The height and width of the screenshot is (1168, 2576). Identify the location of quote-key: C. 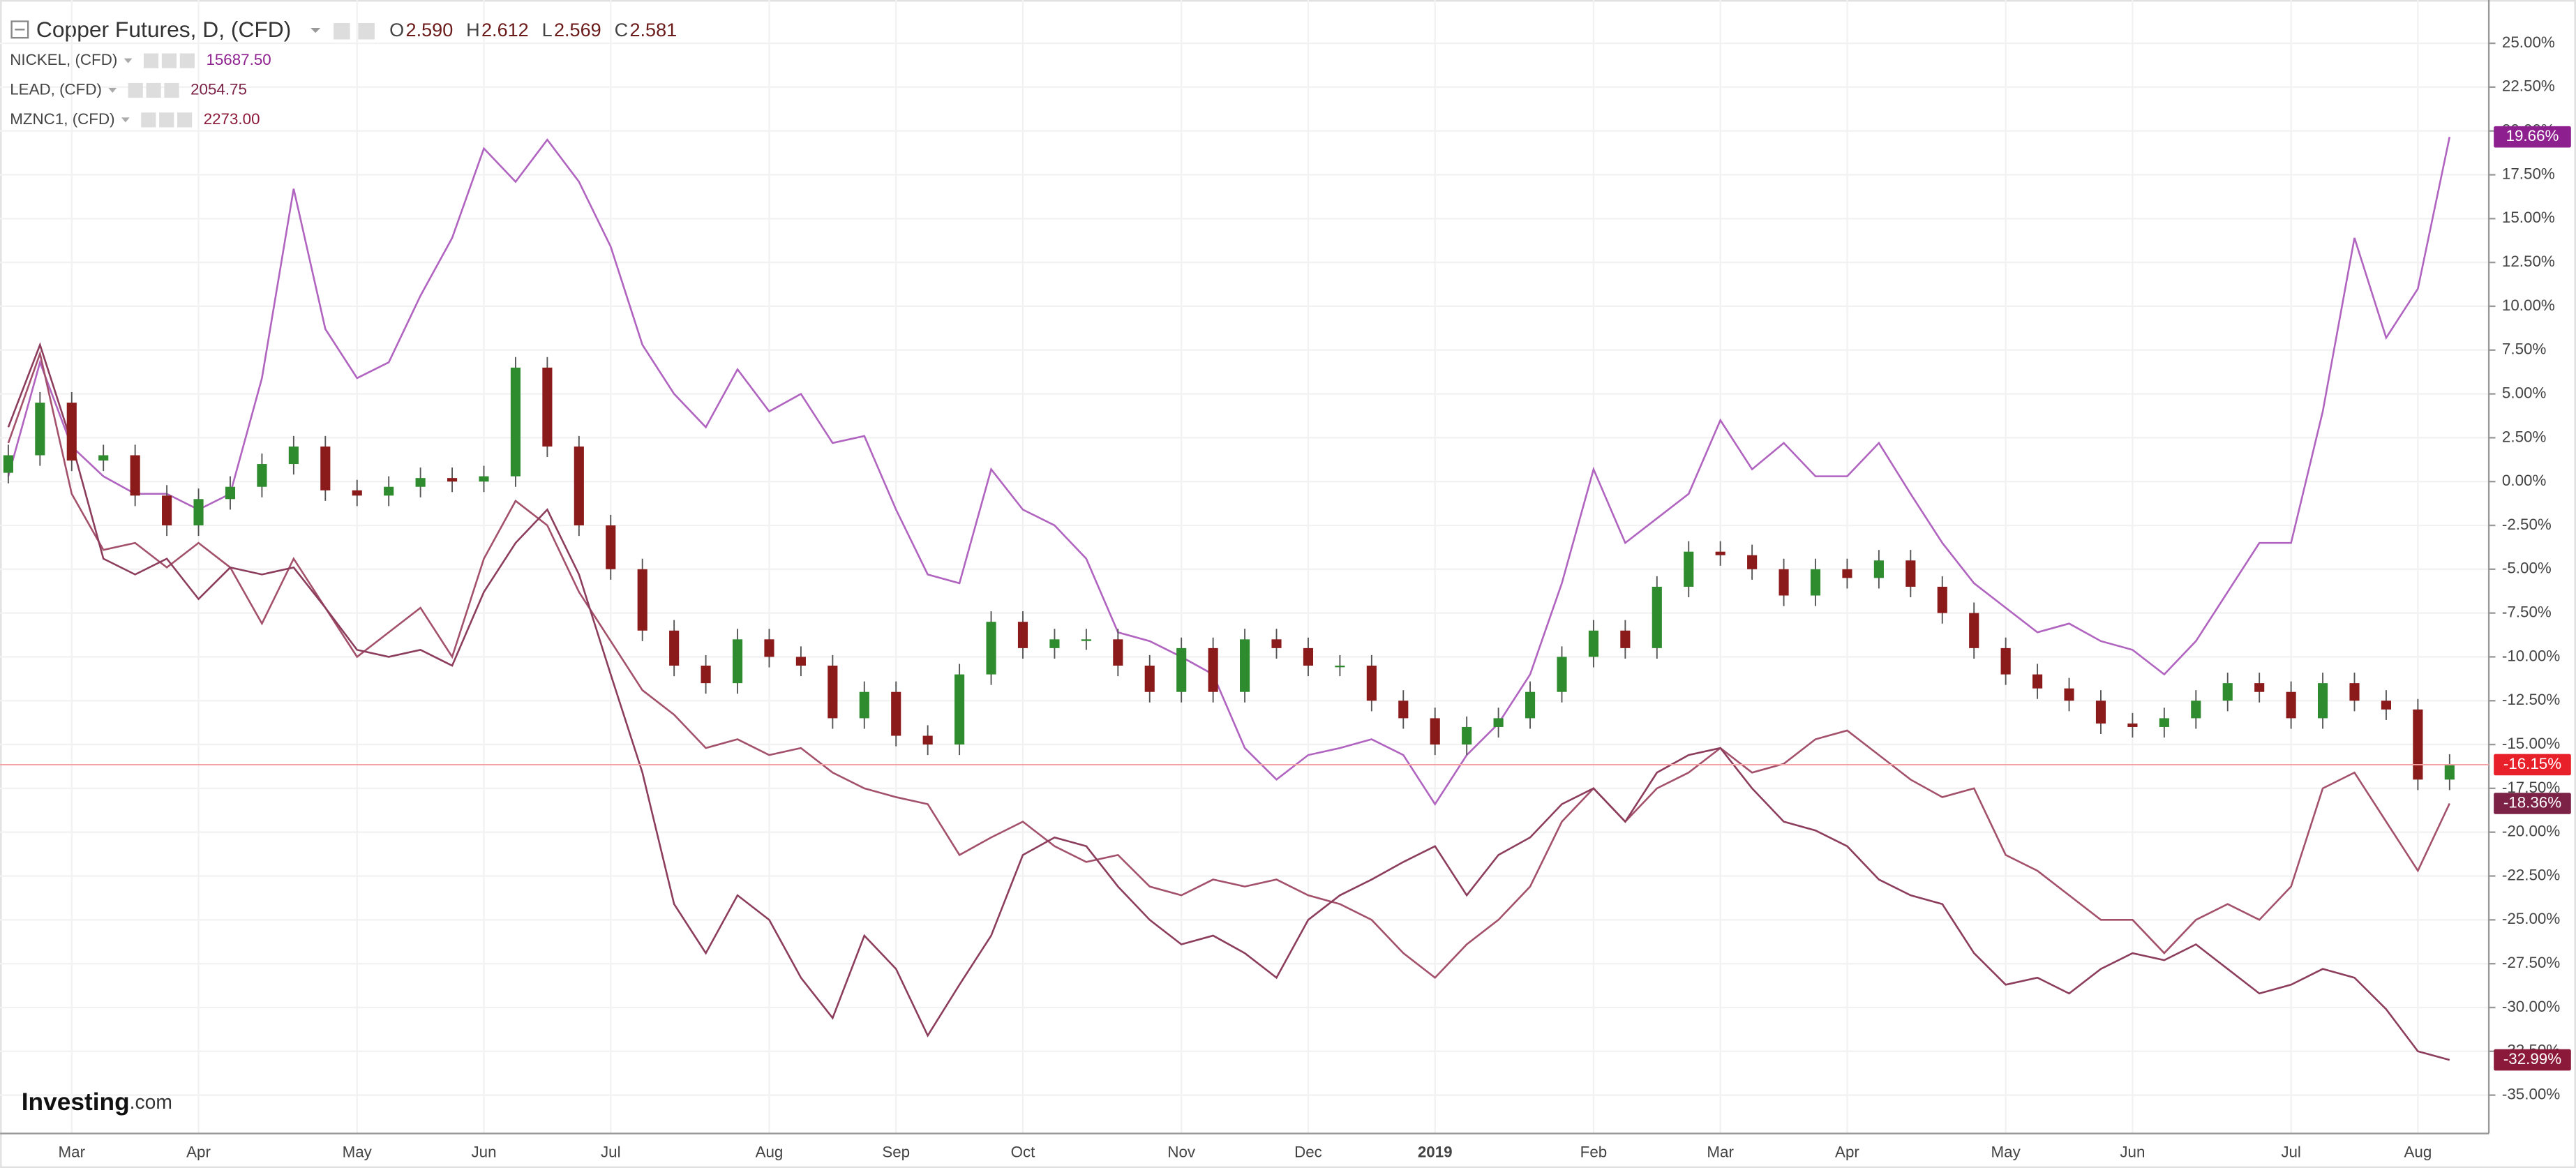
(622, 29).